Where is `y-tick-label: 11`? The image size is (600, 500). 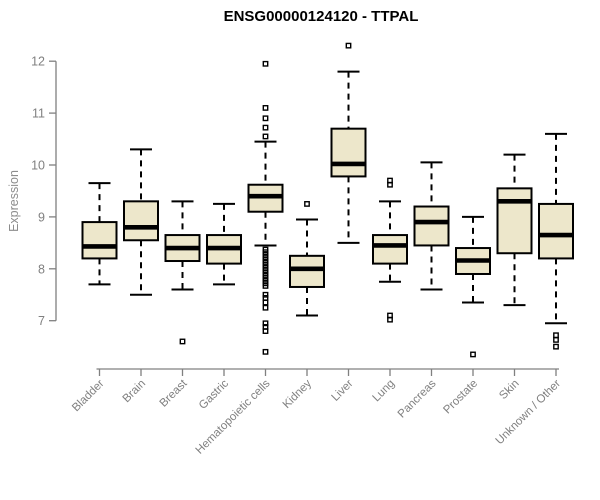
y-tick-label: 11 is located at coordinates (38, 114).